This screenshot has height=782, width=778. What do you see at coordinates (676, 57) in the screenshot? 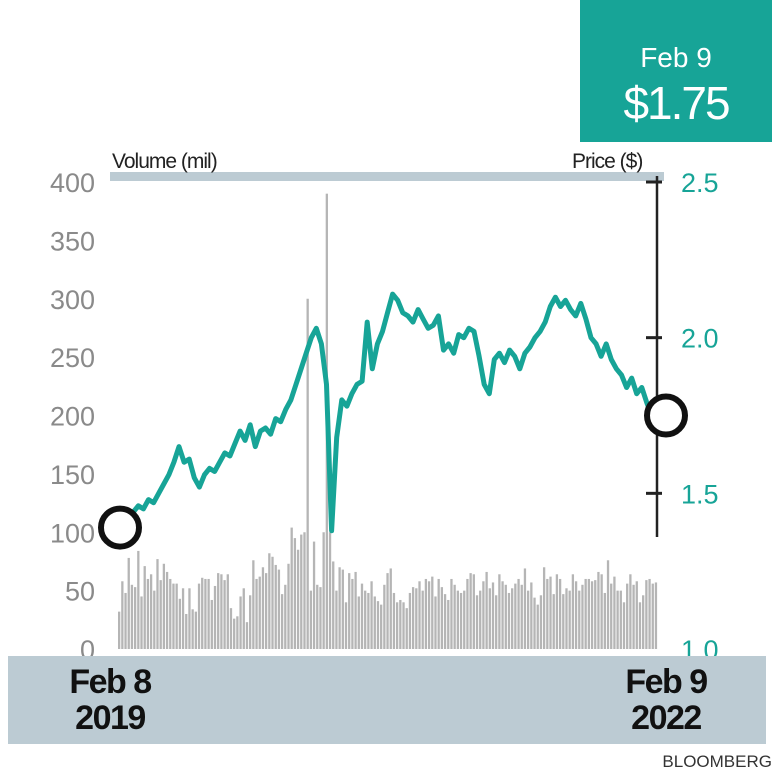
I see `callout-date: Feb 9` at bounding box center [676, 57].